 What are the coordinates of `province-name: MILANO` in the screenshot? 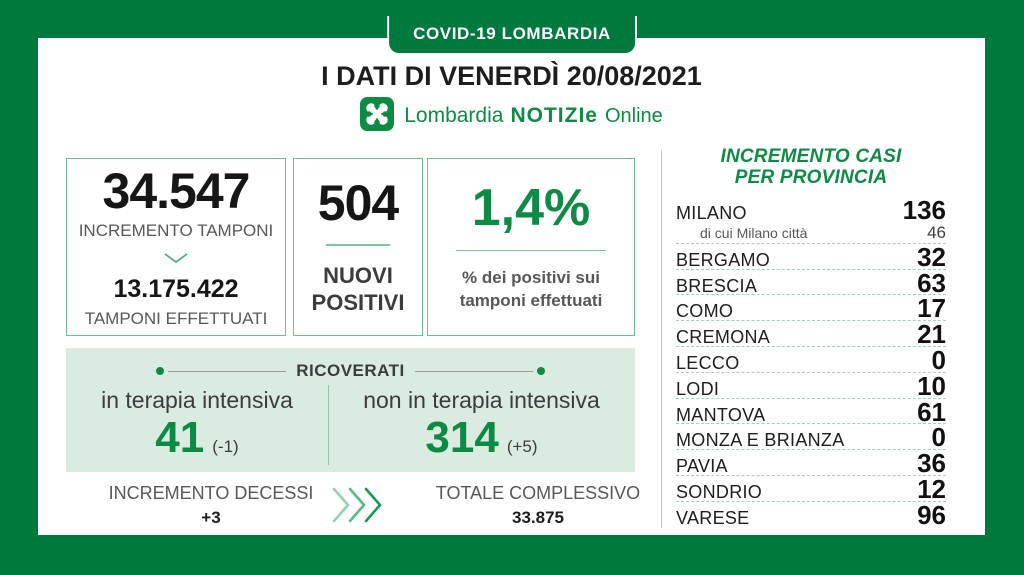 It's located at (711, 213).